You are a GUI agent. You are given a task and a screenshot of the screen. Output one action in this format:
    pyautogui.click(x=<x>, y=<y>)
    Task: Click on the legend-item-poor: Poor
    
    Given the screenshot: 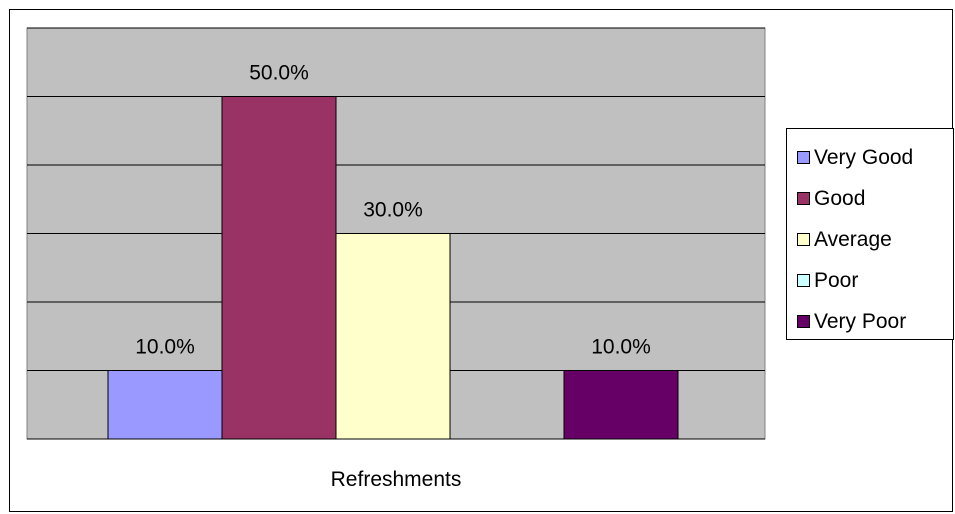 What is the action you would take?
    pyautogui.click(x=870, y=280)
    